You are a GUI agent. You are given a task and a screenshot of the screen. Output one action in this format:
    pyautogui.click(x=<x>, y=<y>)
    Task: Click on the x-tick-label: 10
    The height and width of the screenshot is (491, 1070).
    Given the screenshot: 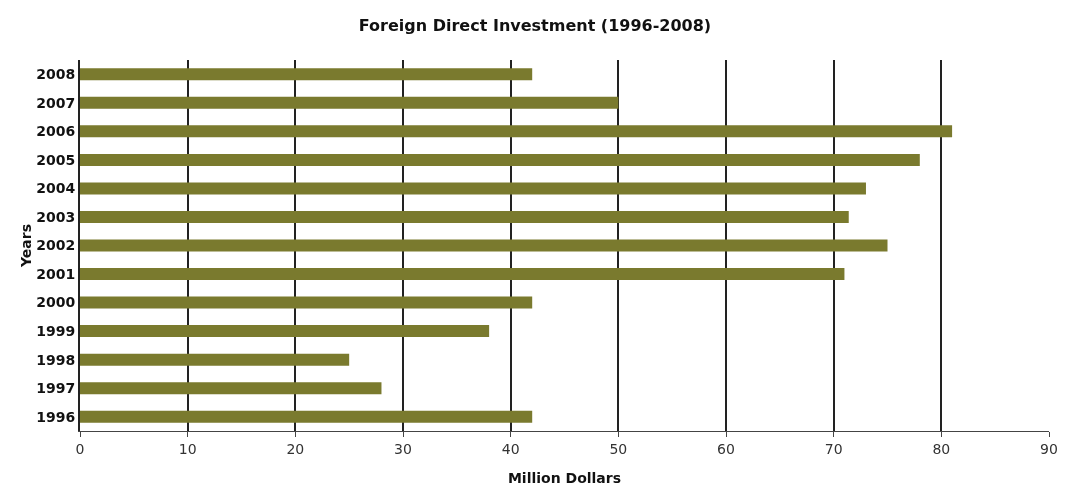 What is the action you would take?
    pyautogui.click(x=187, y=448)
    